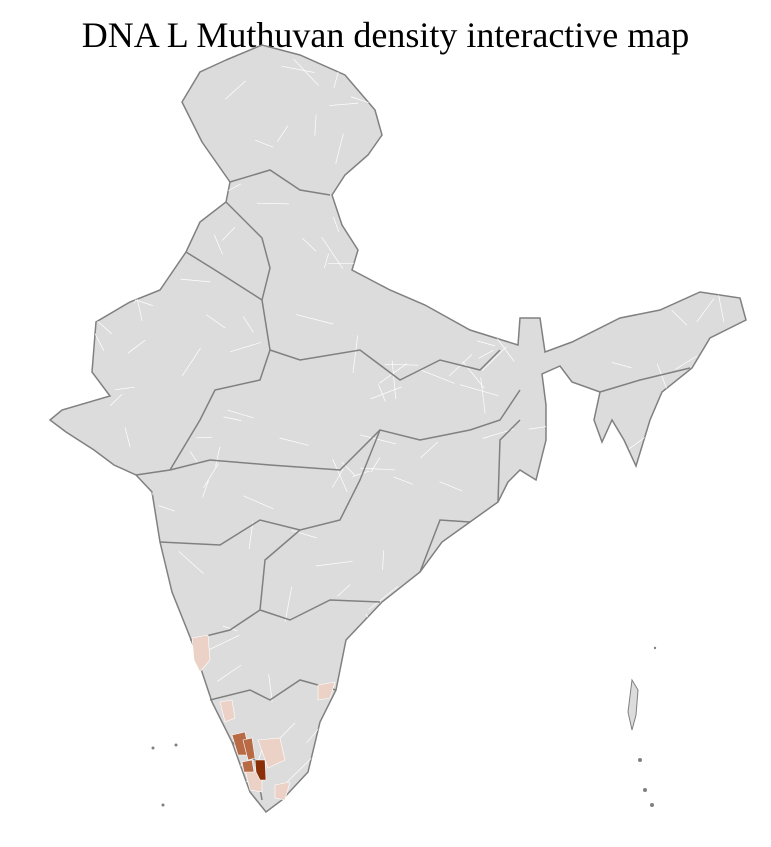 The height and width of the screenshot is (847, 771). What do you see at coordinates (633, 704) in the screenshot?
I see `andaman-islands` at bounding box center [633, 704].